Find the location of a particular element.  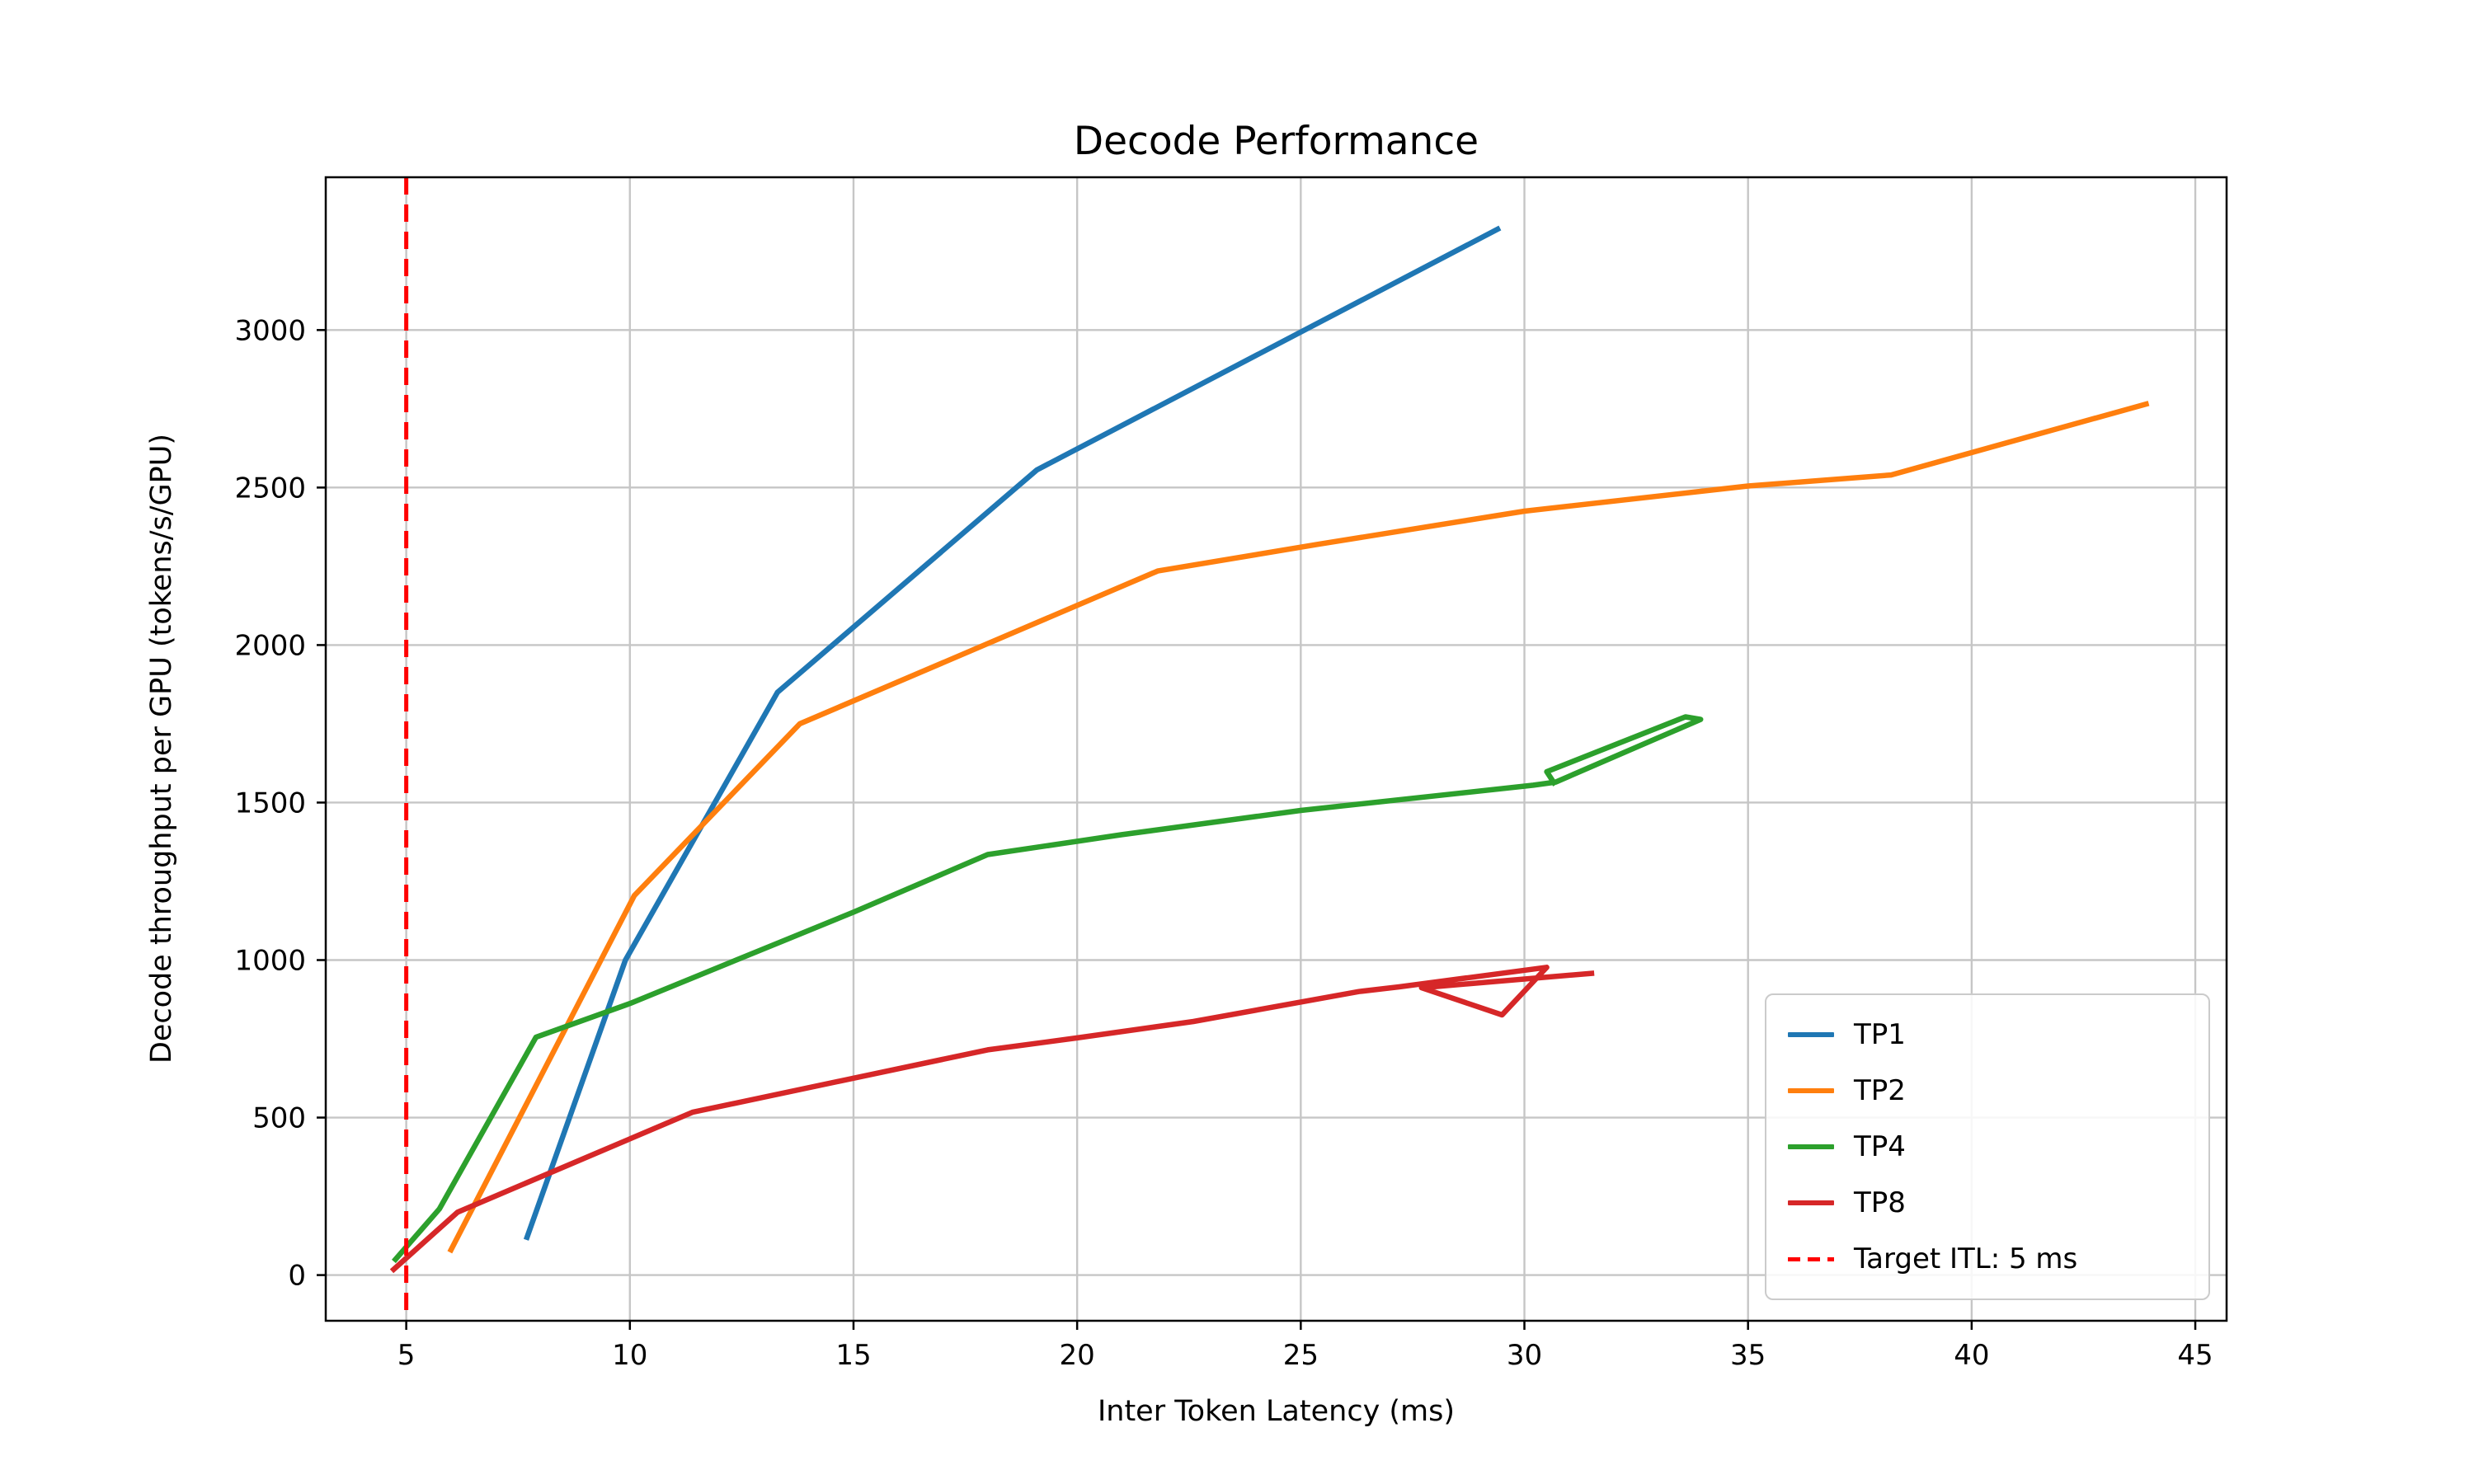

legend-item-target-itl: Target ITL: 5 ms is located at coordinates (1998, 1259).